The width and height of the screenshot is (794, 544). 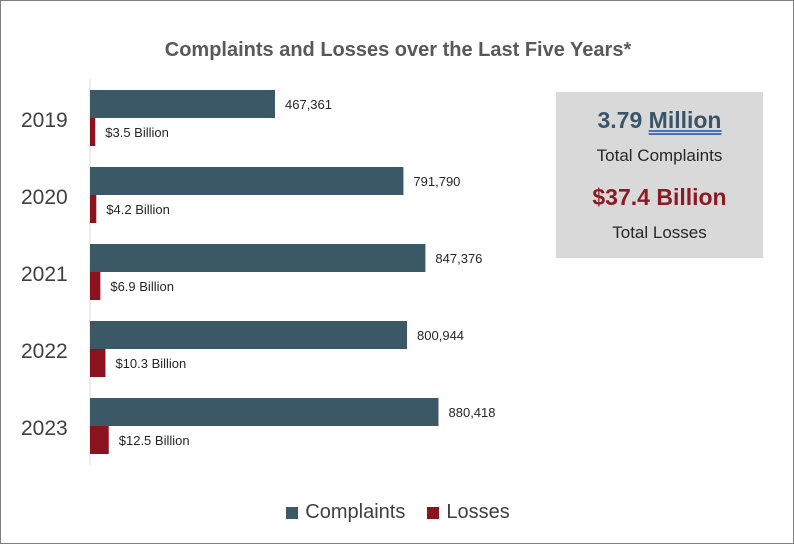 What do you see at coordinates (44, 197) in the screenshot?
I see `category-label-2020: 2020` at bounding box center [44, 197].